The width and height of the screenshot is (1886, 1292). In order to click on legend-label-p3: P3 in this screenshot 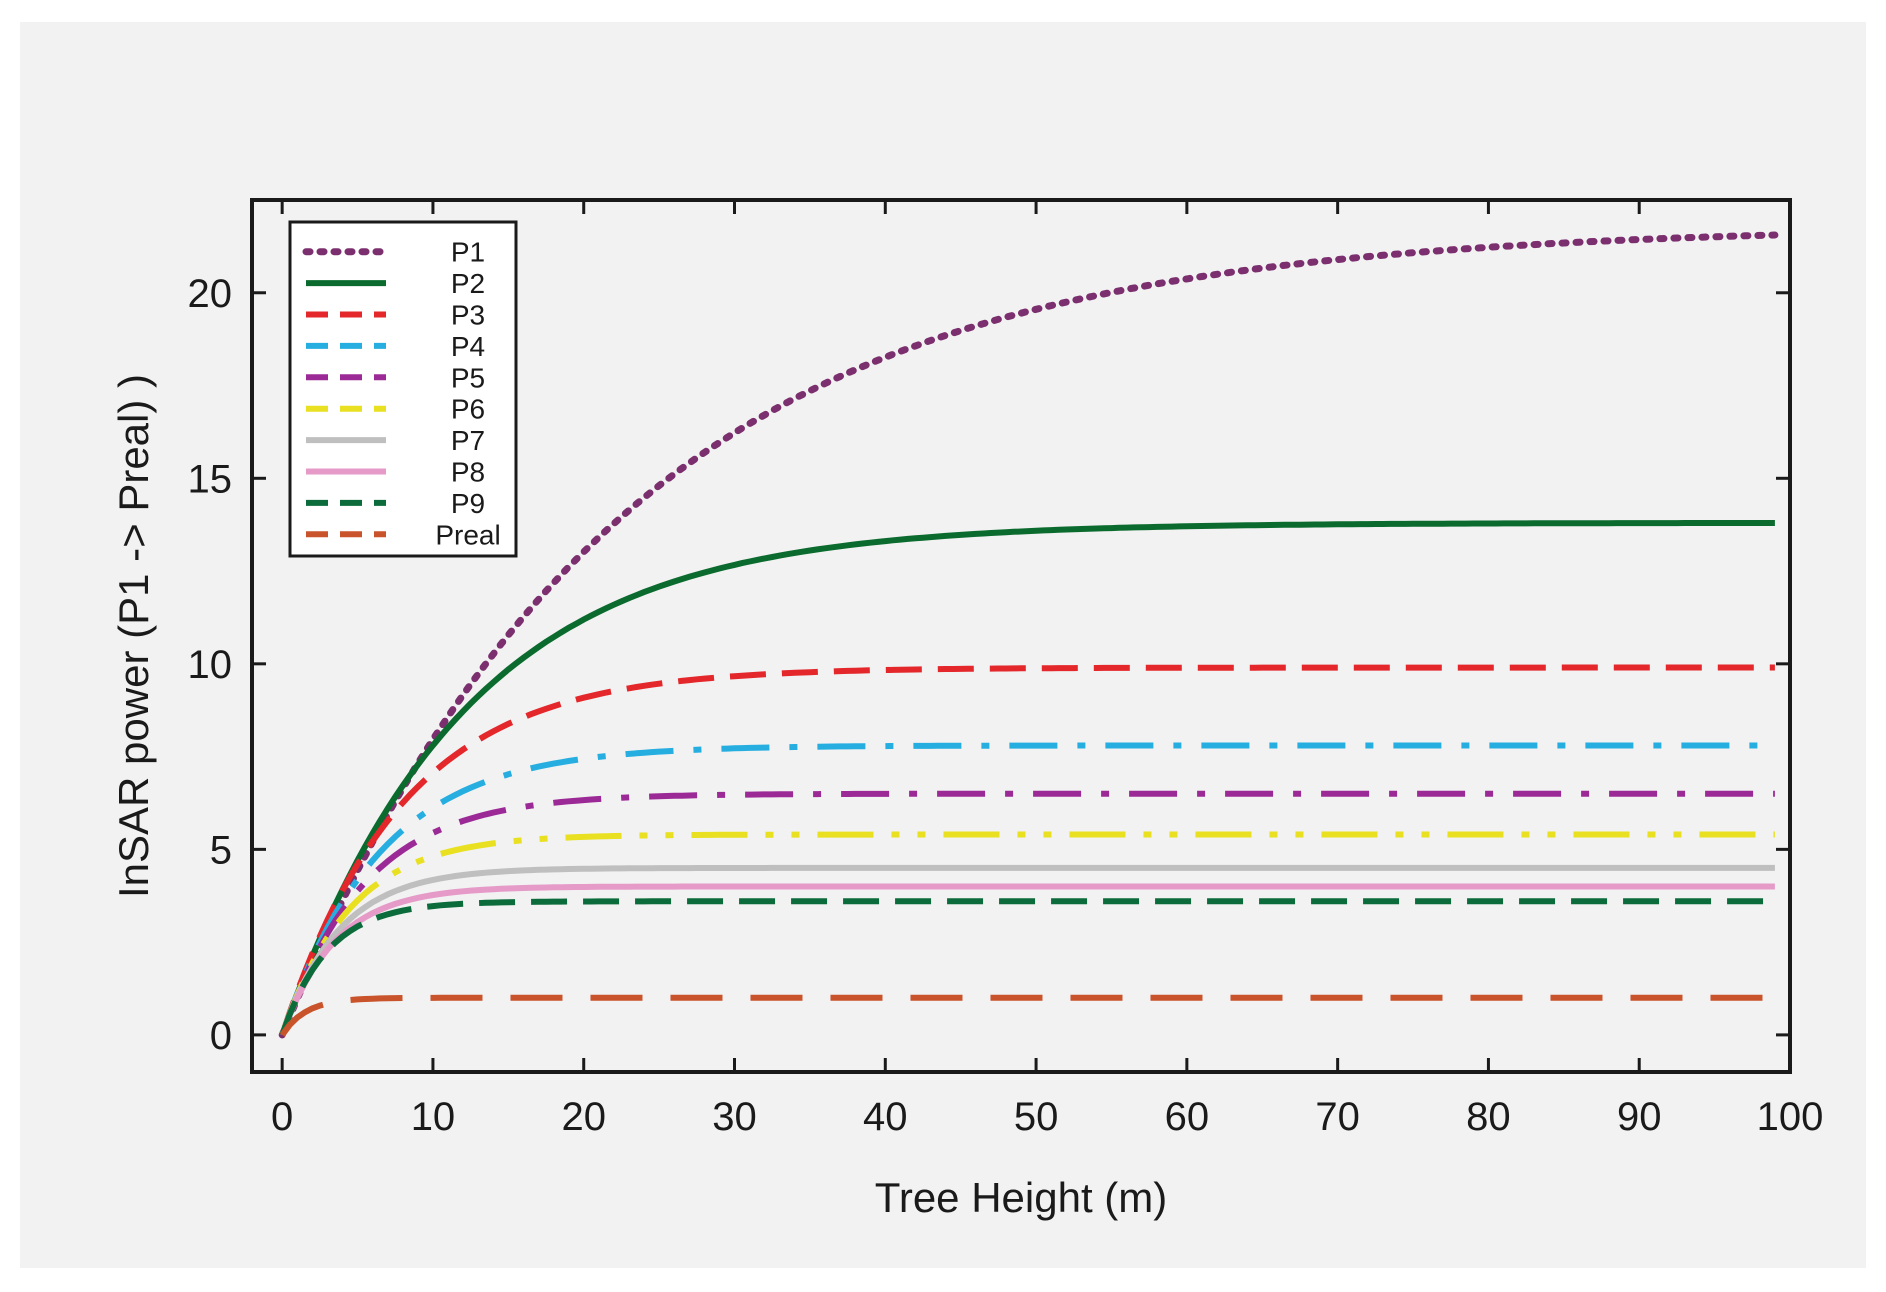, I will do `click(468, 315)`.